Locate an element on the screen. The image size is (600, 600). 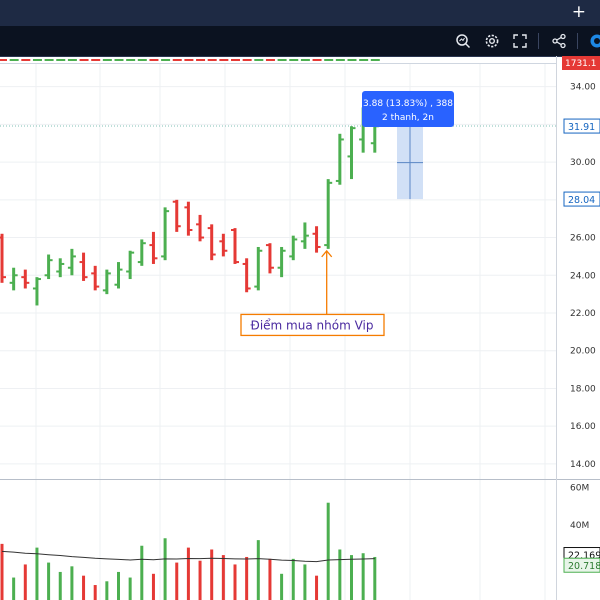
volume-tag-box is located at coordinates (581, 565).